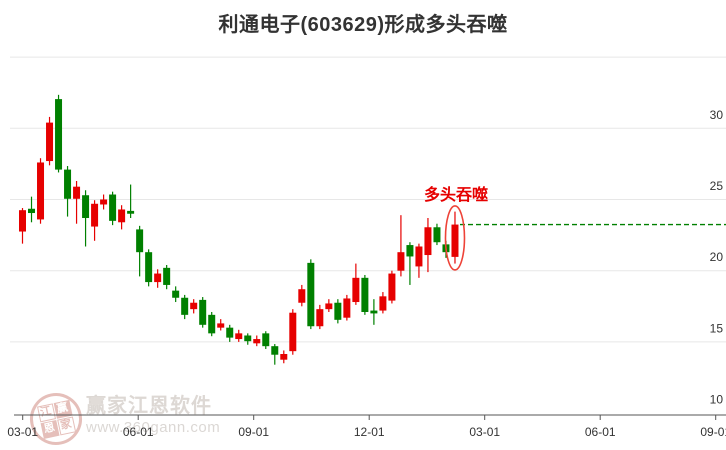  Describe the element at coordinates (149, 406) in the screenshot. I see `watermark-brand-text: 赢家江恩软件` at that location.